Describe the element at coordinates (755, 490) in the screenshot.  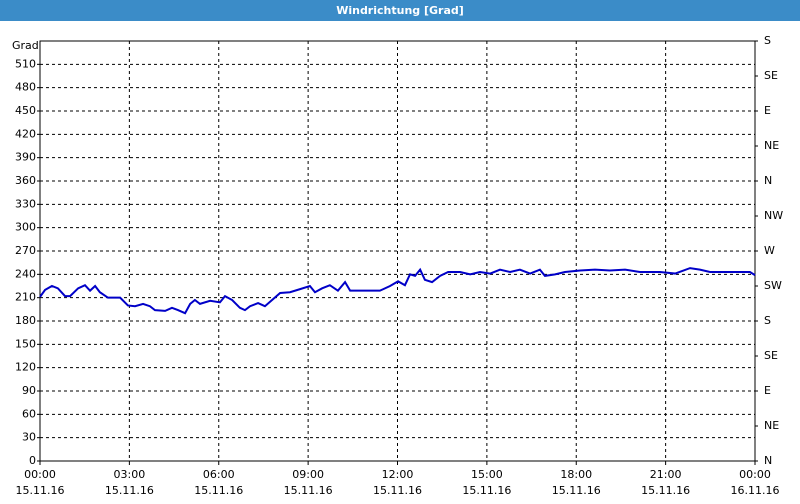
I see `x-tick-date: 16.11.16` at that location.